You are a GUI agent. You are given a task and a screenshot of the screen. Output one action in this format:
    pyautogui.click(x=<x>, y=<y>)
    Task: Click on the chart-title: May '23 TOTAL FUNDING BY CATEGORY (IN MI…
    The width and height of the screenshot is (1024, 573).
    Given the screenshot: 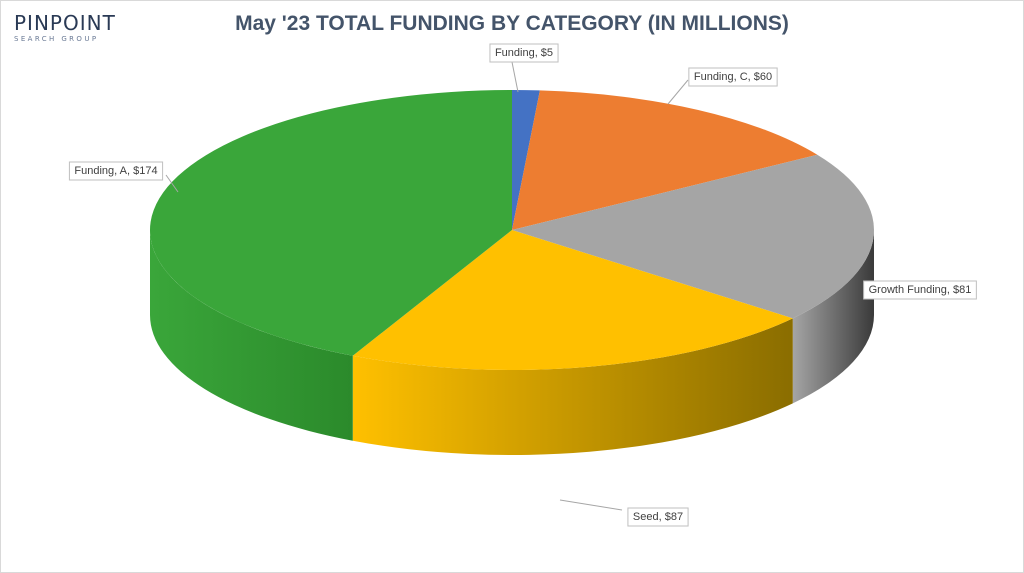 What is the action you would take?
    pyautogui.click(x=512, y=23)
    